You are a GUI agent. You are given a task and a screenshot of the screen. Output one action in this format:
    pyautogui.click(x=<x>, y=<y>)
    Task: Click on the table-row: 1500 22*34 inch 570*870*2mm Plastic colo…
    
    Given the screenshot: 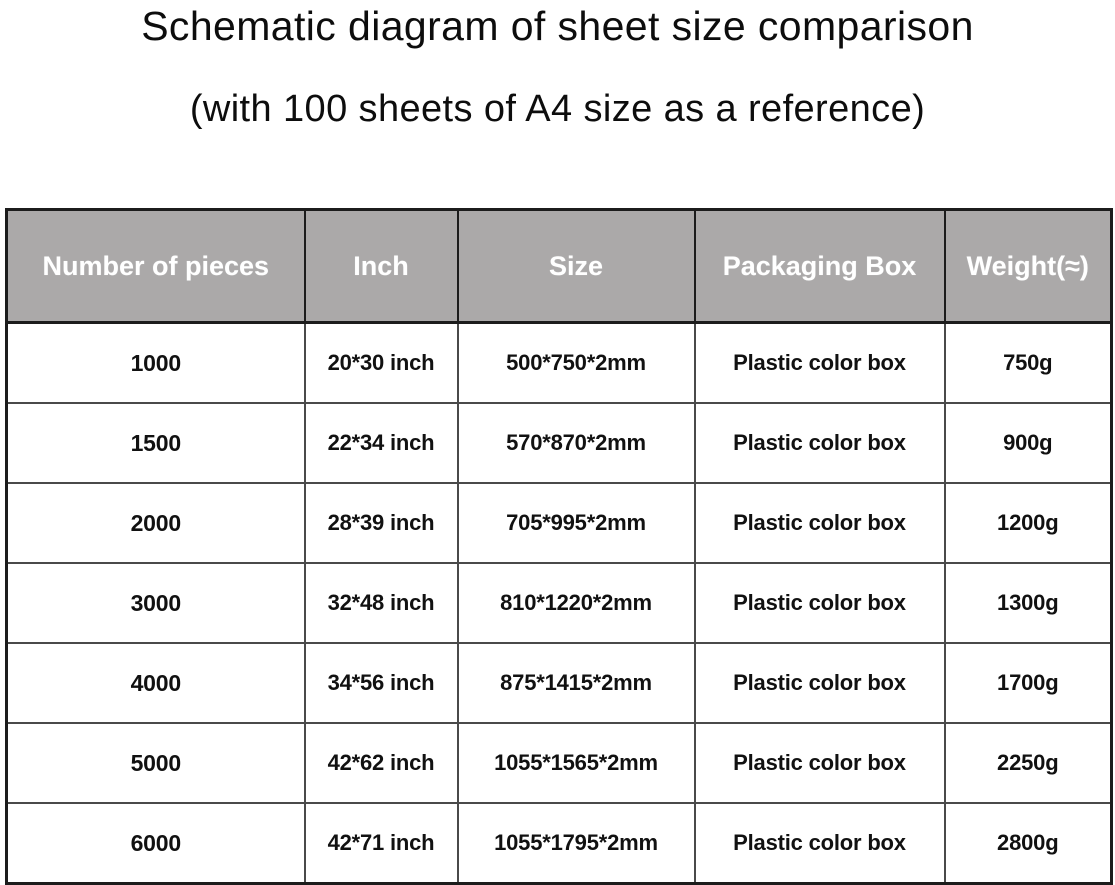 What is the action you would take?
    pyautogui.click(x=559, y=443)
    